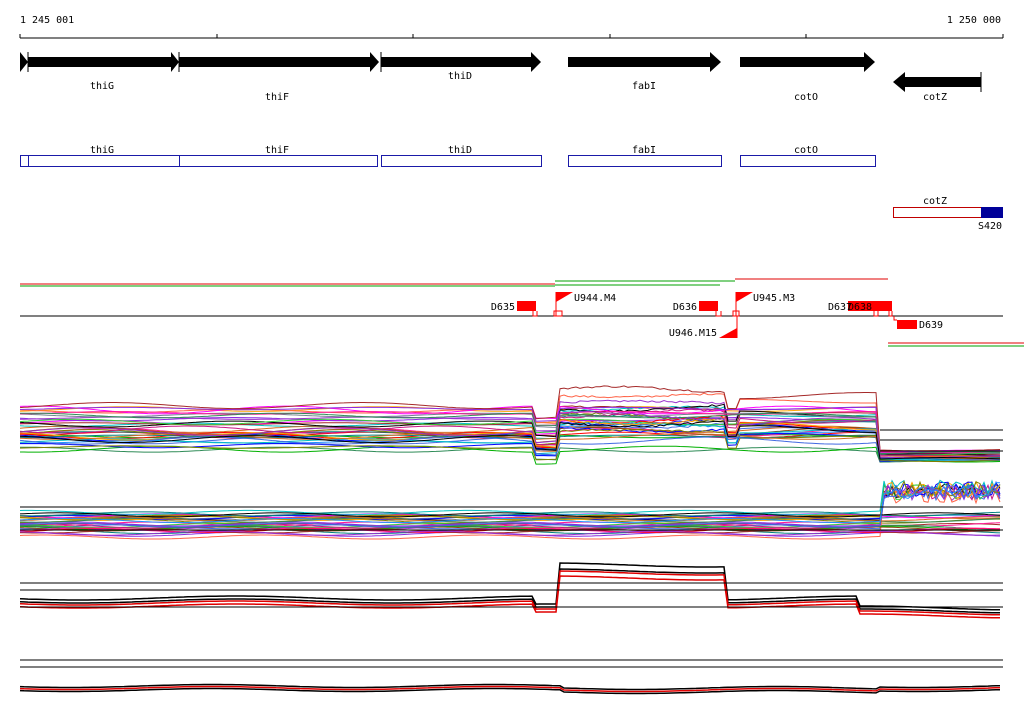  I want to click on cotz-track-label: cotZ, so click(935, 201).